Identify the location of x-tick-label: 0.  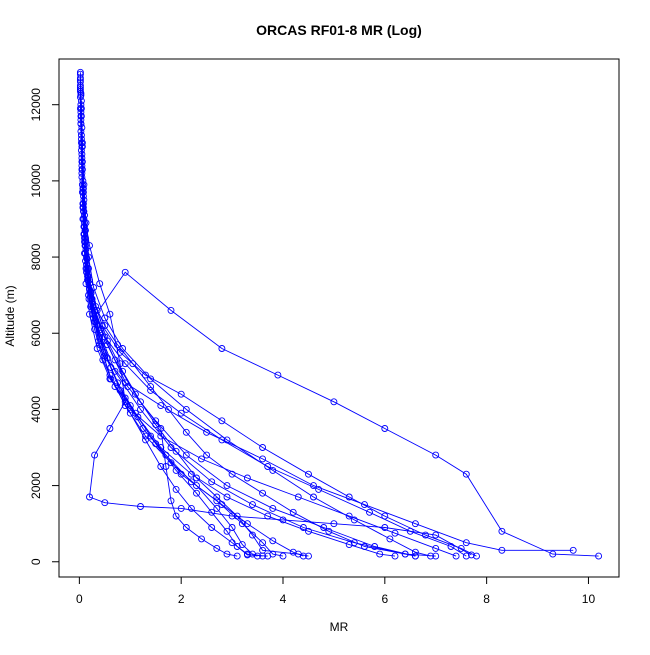
(79, 599).